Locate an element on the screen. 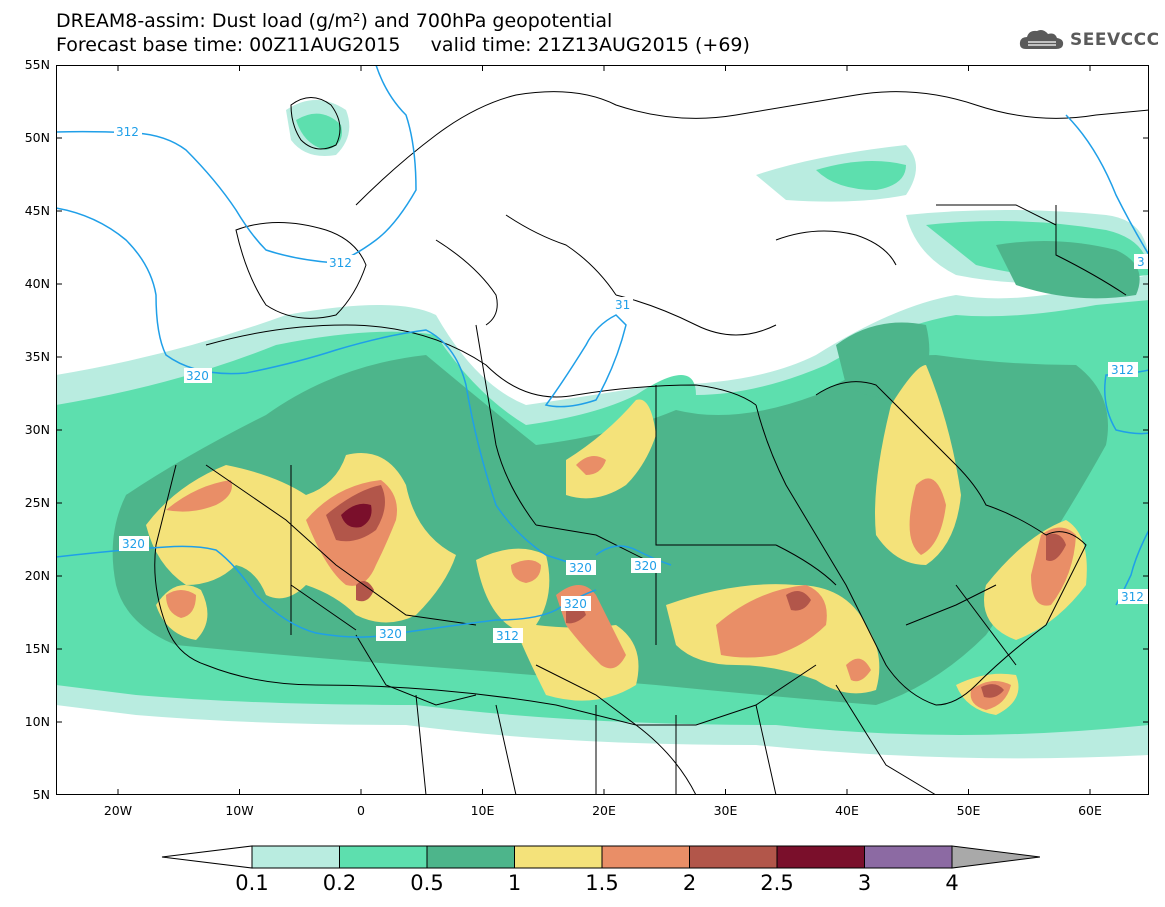 The width and height of the screenshot is (1165, 907). colorbar-upper-arrow is located at coordinates (995, 857).